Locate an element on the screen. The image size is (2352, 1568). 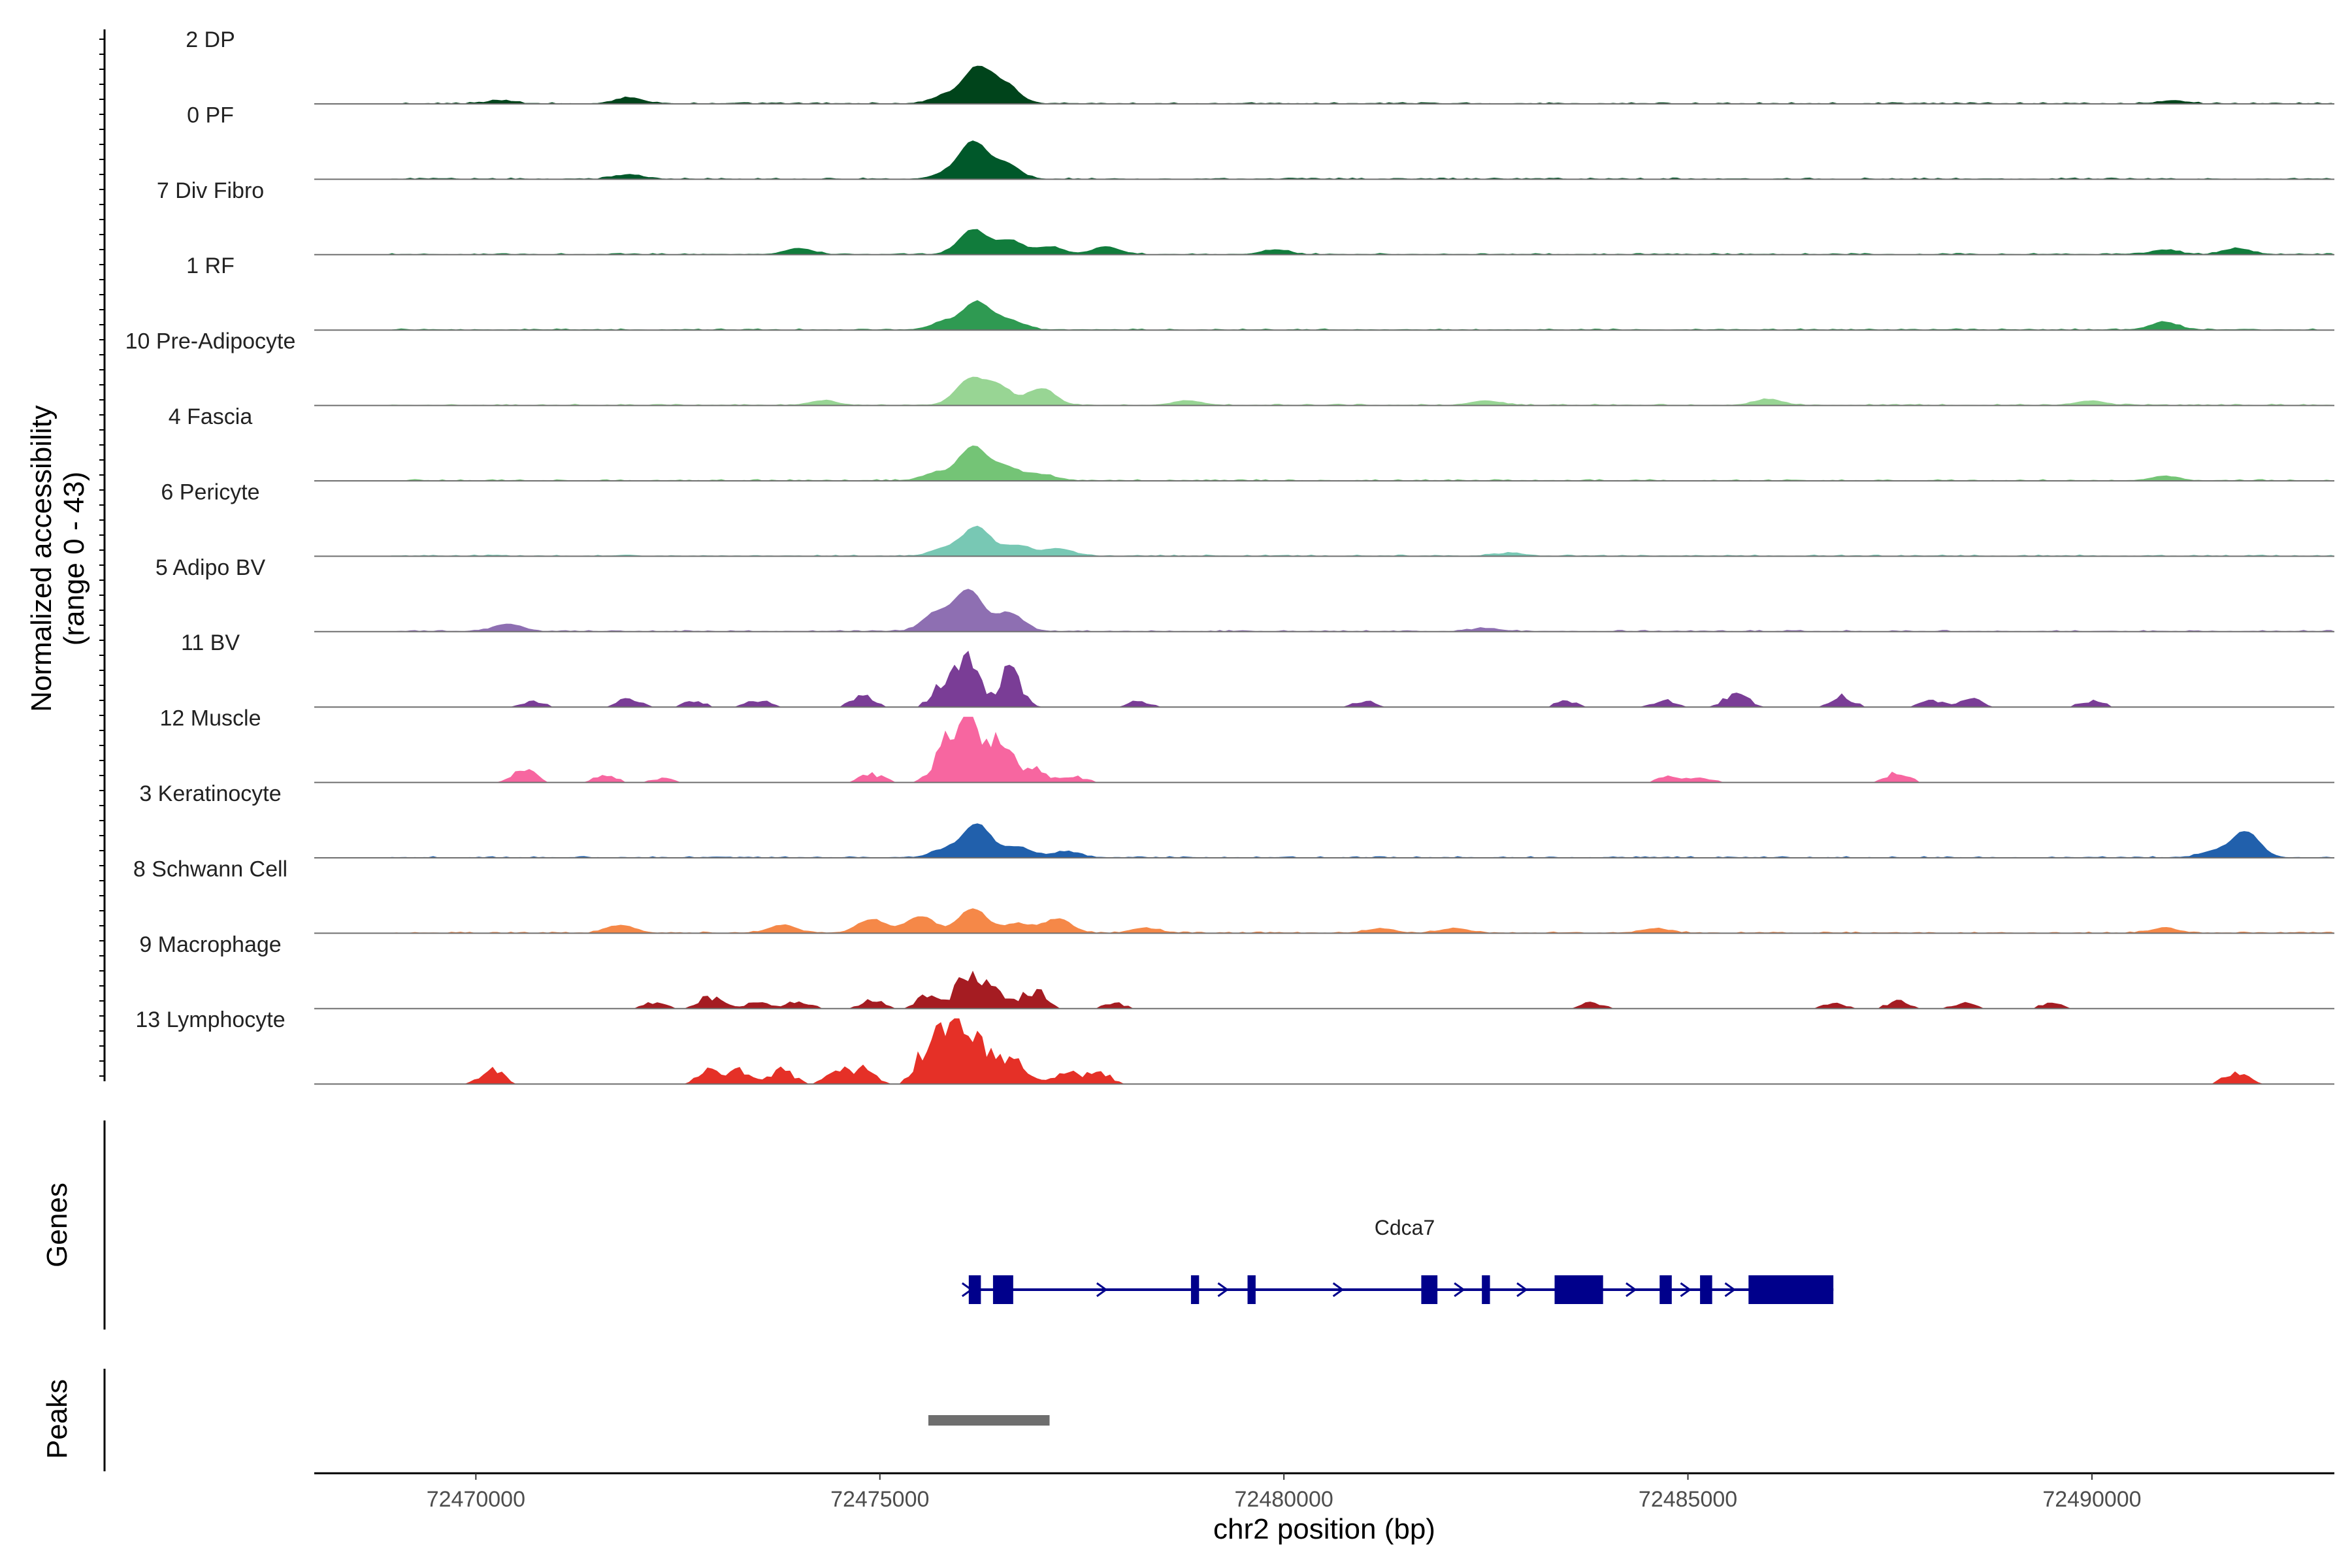
peaks-track-label: Peaks is located at coordinates (57, 1419).